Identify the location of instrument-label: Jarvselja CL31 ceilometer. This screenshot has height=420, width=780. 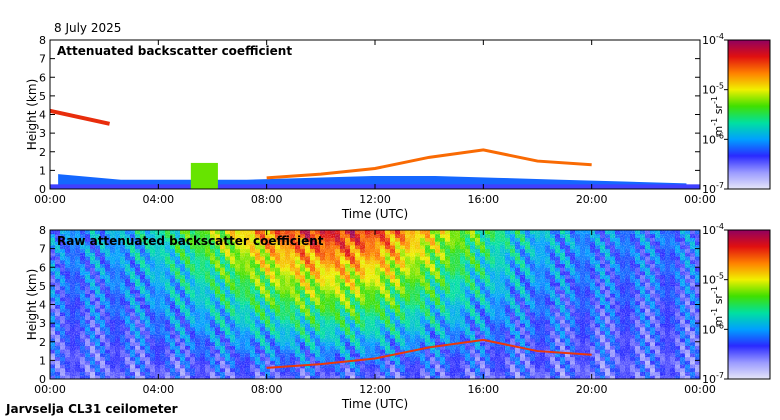
(92, 409).